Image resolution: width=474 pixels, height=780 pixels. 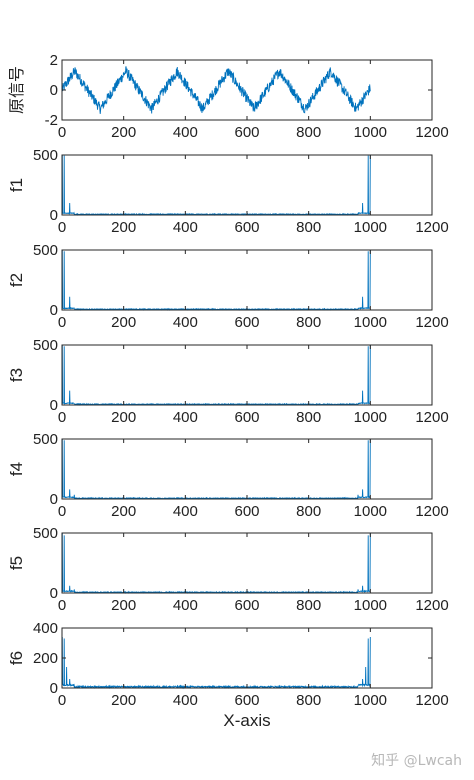 I want to click on subplot-3: 0 200 400 600 800 1000 1200 0 500 f2, so click(x=228, y=286).